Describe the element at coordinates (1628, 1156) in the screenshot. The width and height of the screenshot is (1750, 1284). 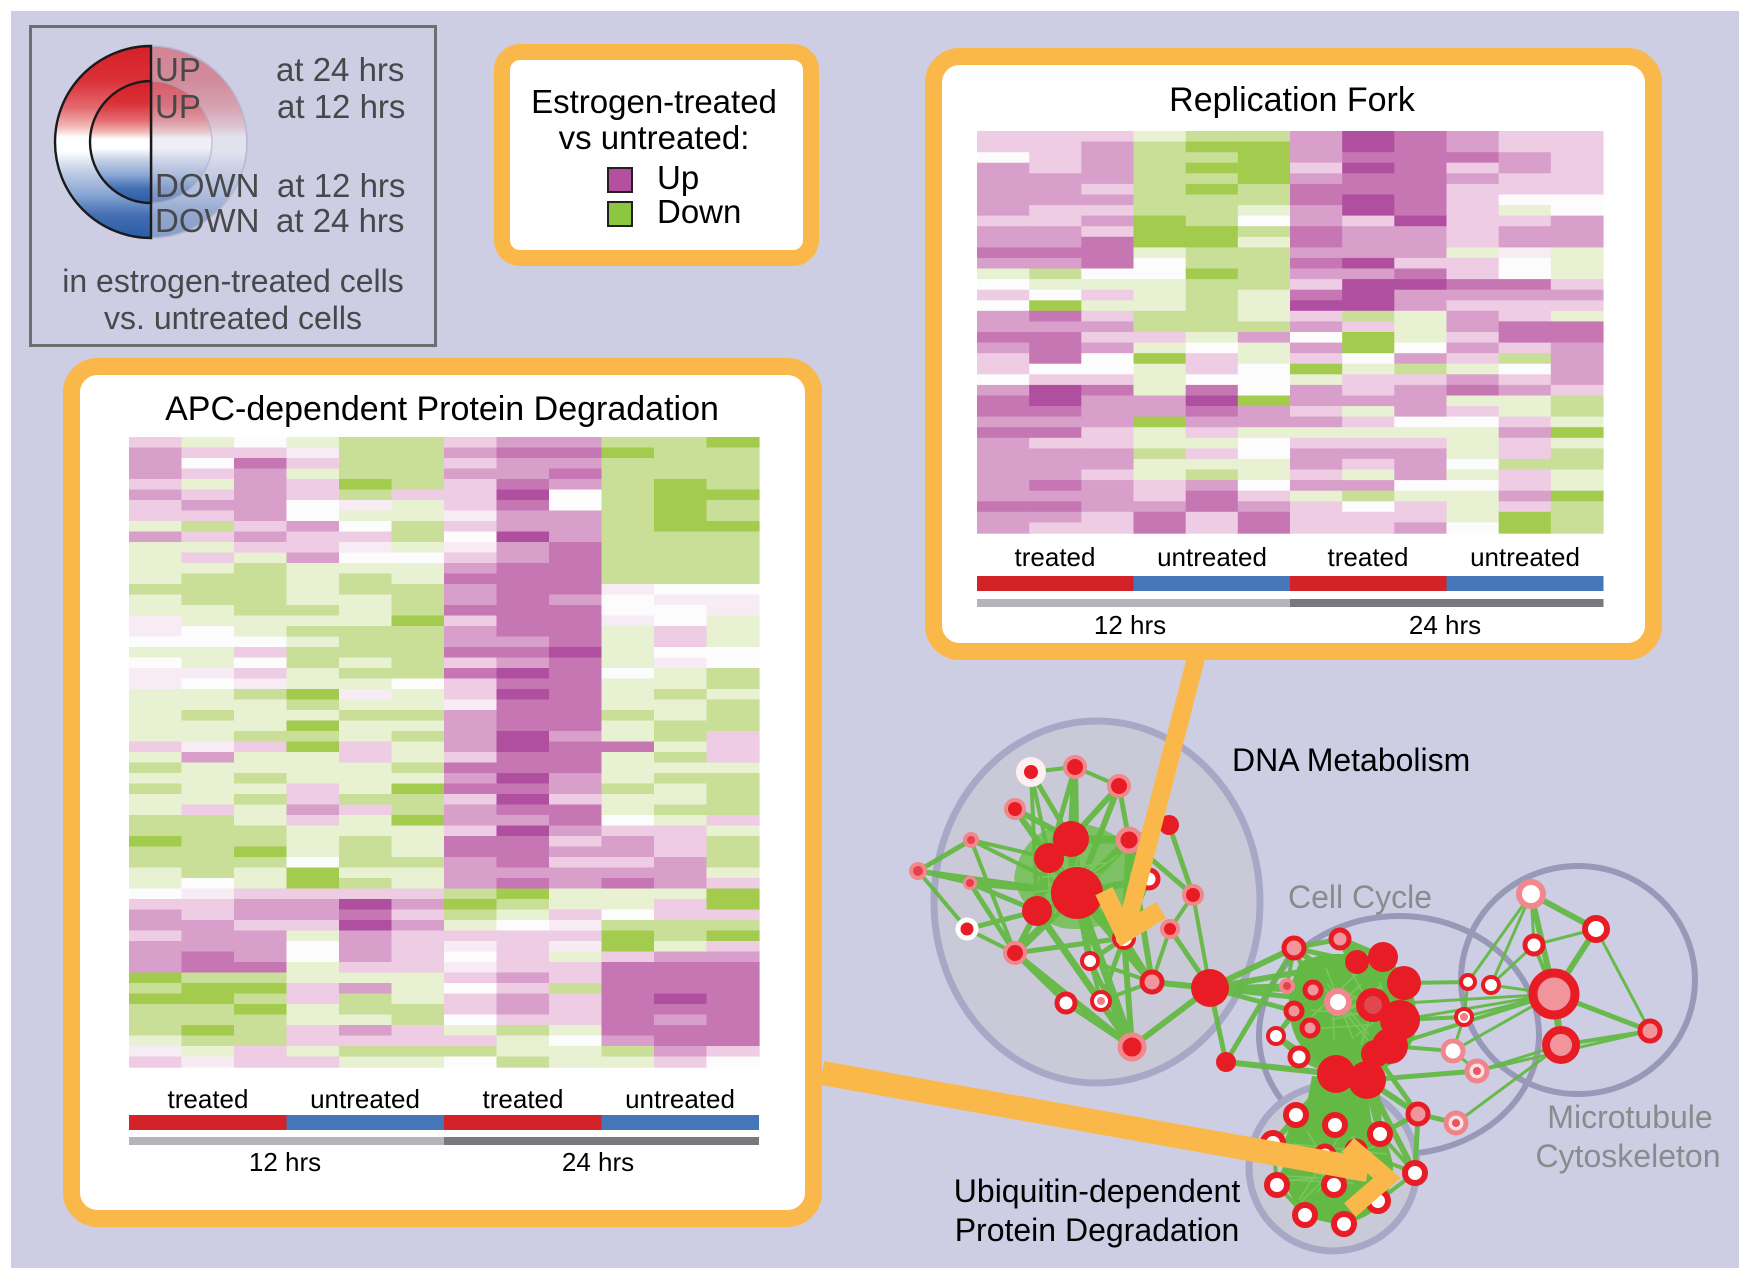
I see `svg-text: Cytoskeleton` at that location.